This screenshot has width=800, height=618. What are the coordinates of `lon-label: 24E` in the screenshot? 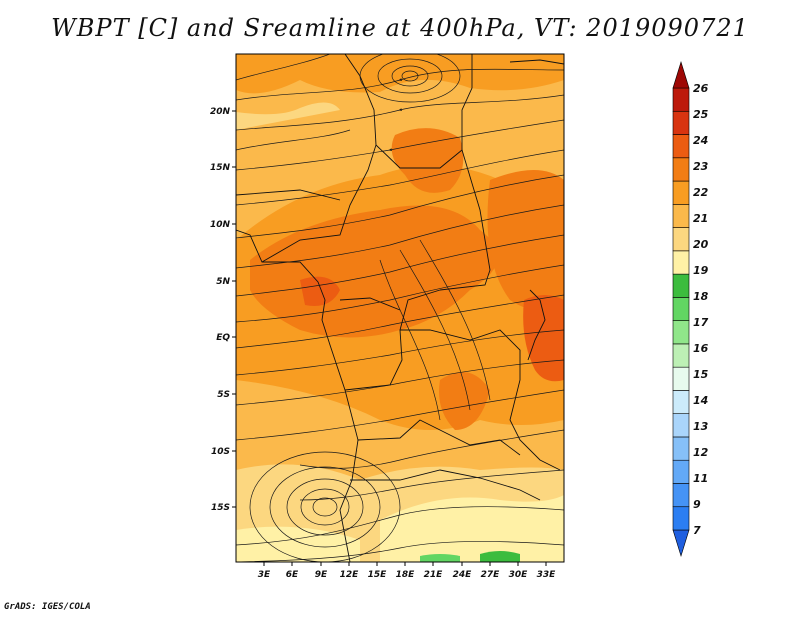 It's located at (463, 575).